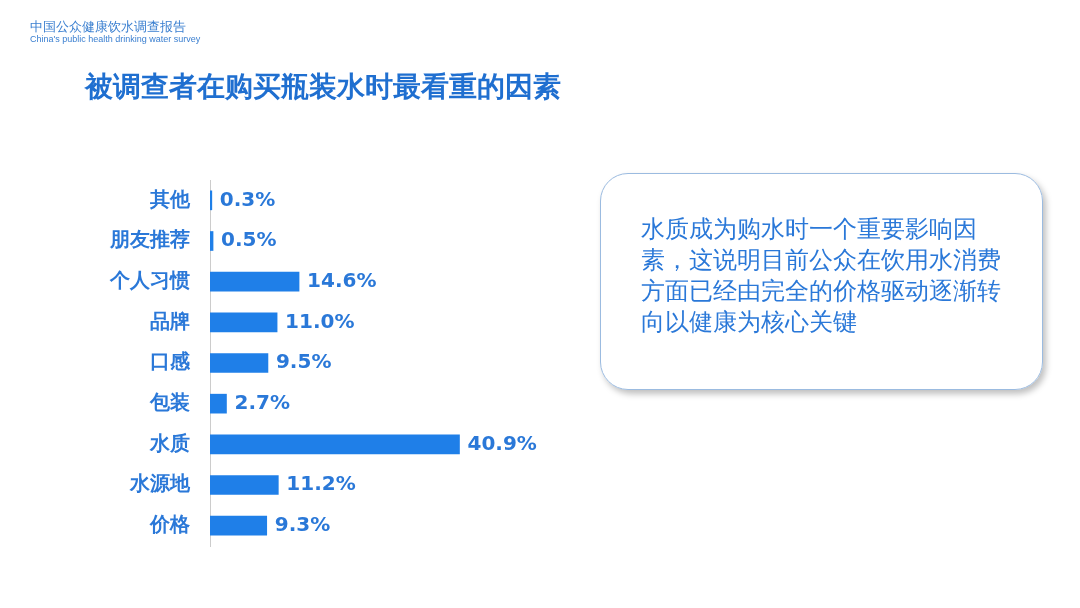 This screenshot has height=608, width=1080. Describe the element at coordinates (262, 401) in the screenshot. I see `data-label: 2.7%` at that location.